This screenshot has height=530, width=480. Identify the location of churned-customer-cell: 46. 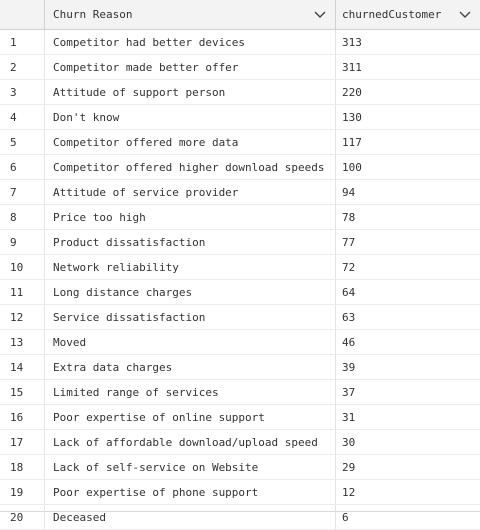
(349, 342).